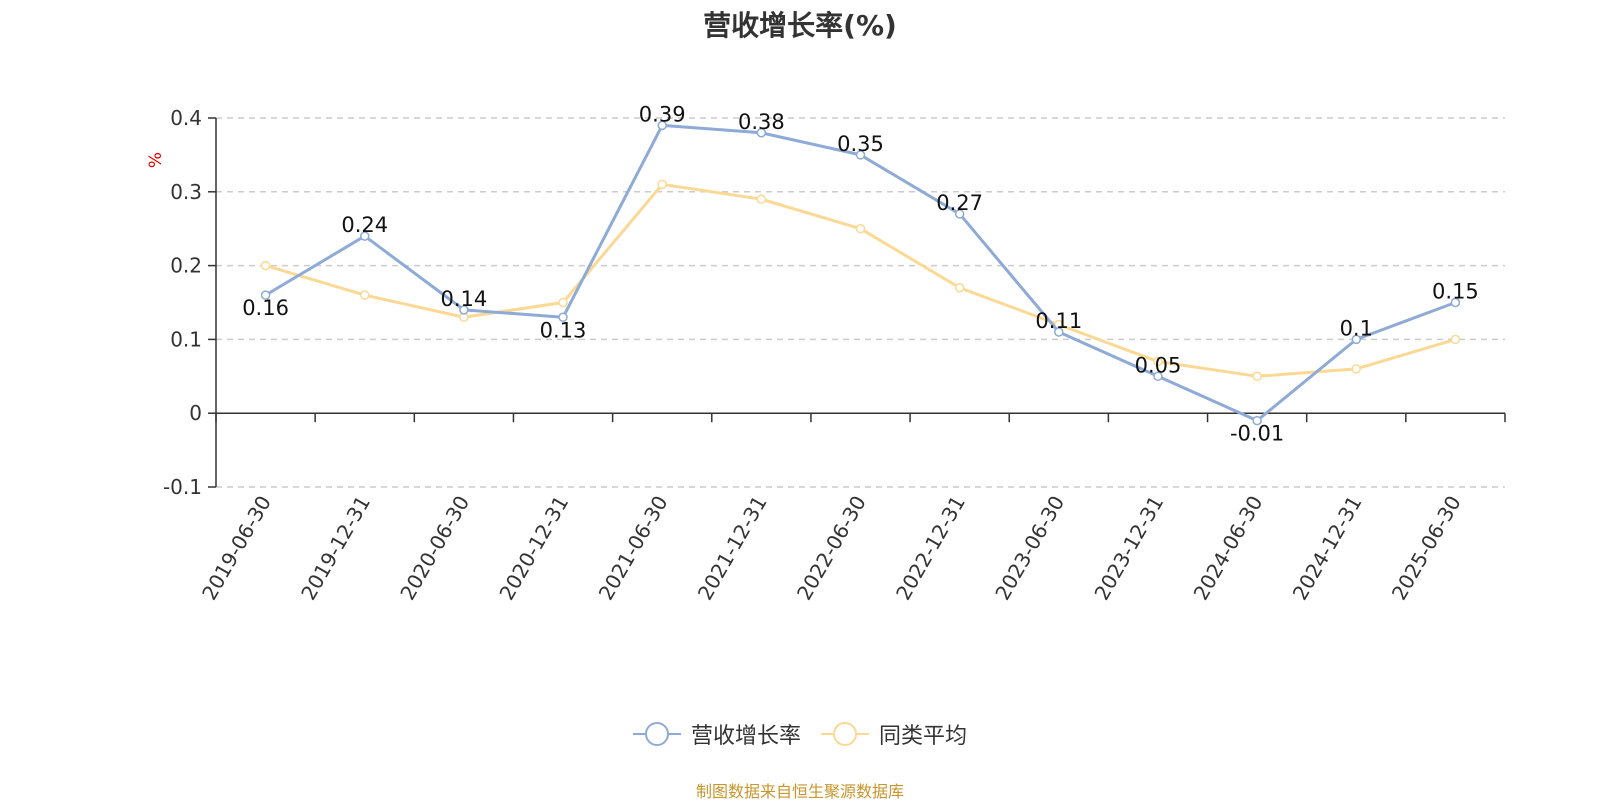 The image size is (1600, 802). What do you see at coordinates (923, 736) in the screenshot?
I see `legend-label: 同类平均` at bounding box center [923, 736].